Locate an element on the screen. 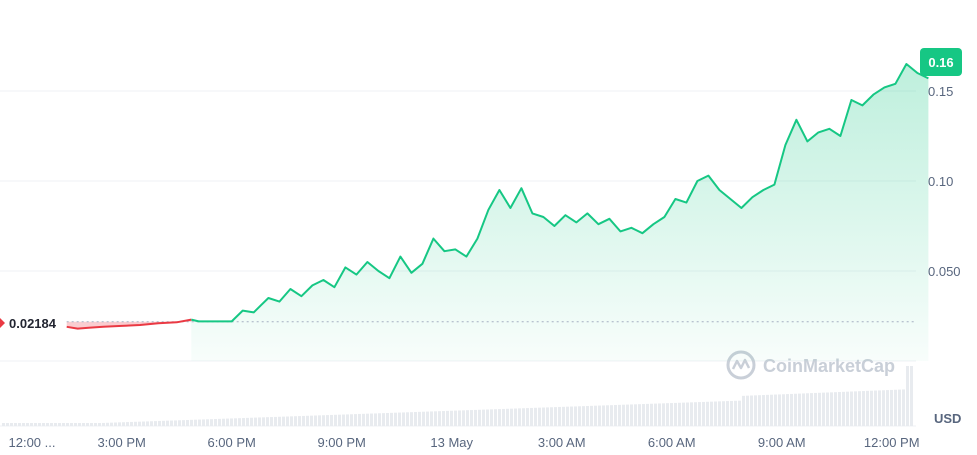 The width and height of the screenshot is (977, 455). x-tick-label: 3:00 AM is located at coordinates (562, 442).